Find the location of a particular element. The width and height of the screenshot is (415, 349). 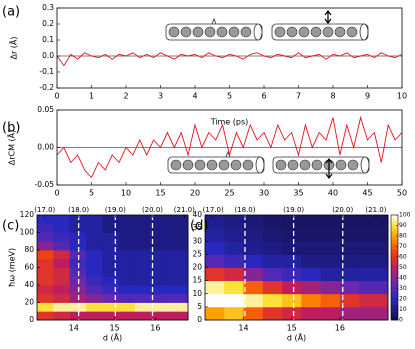

x-tick-label: 45 is located at coordinates (367, 193).